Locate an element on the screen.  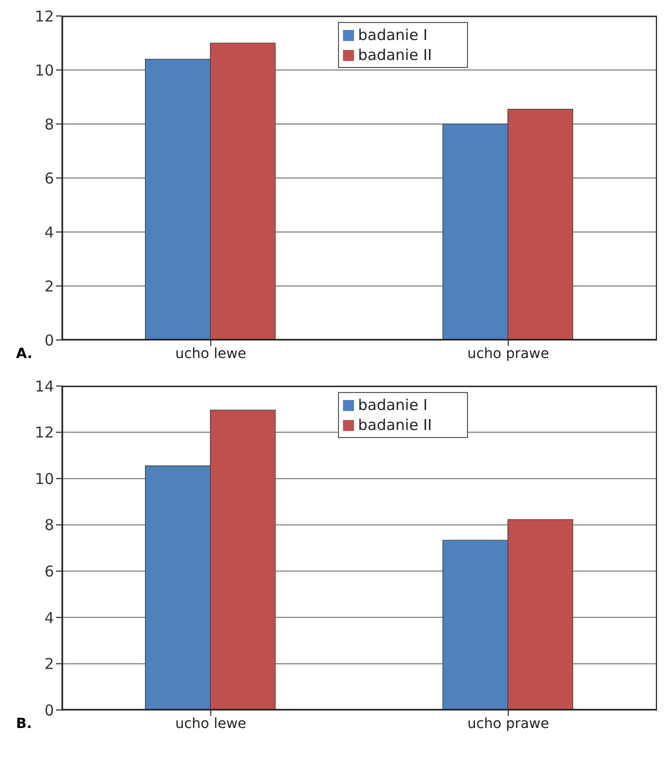
y-tick-label: 14 is located at coordinates (44, 386).